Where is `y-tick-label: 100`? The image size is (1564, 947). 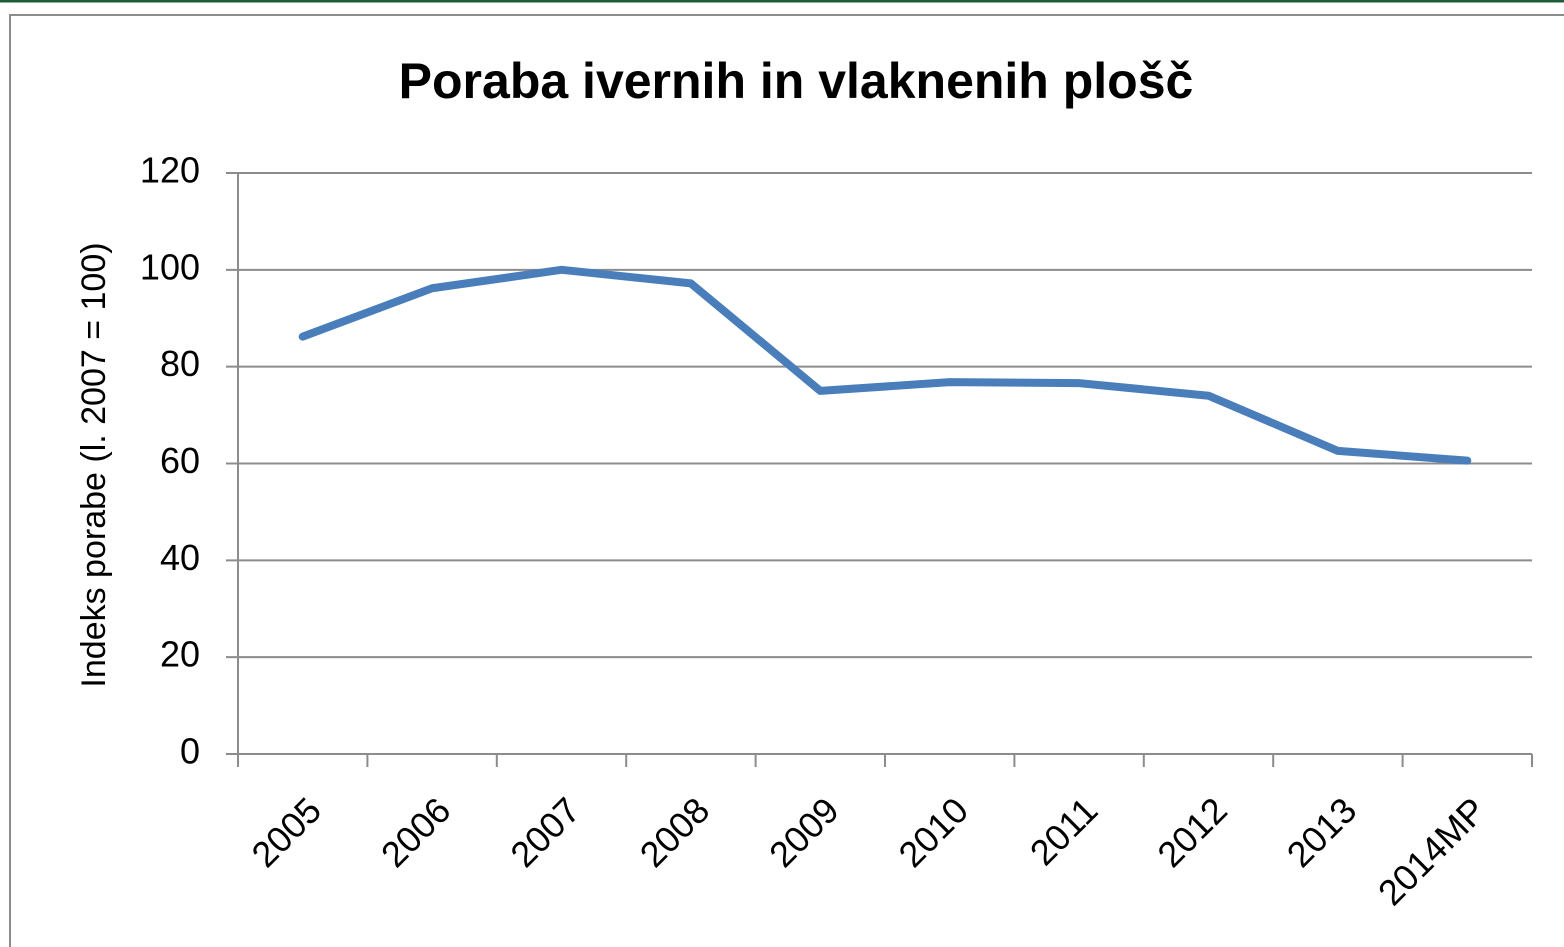
y-tick-label: 100 is located at coordinates (170, 266).